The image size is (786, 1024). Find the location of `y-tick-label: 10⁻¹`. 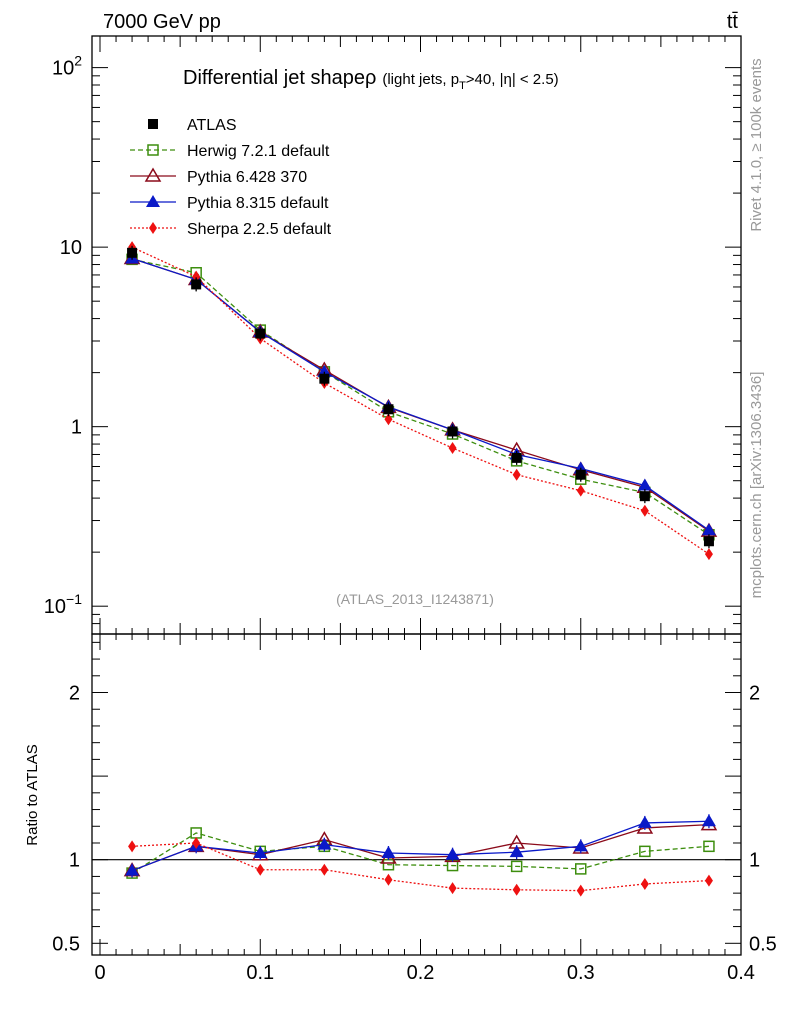

y-tick-label: 10⁻¹ is located at coordinates (63, 604).